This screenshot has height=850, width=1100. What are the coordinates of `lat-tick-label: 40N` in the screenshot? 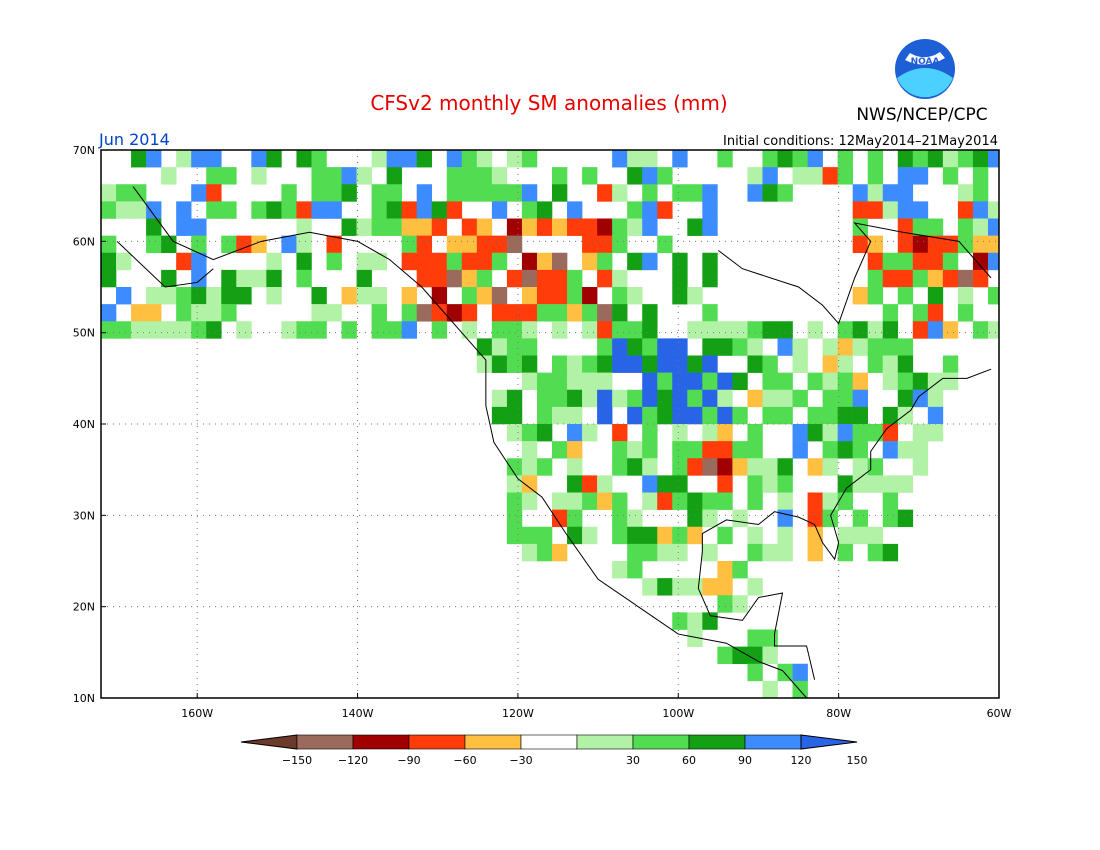 It's located at (84, 424).